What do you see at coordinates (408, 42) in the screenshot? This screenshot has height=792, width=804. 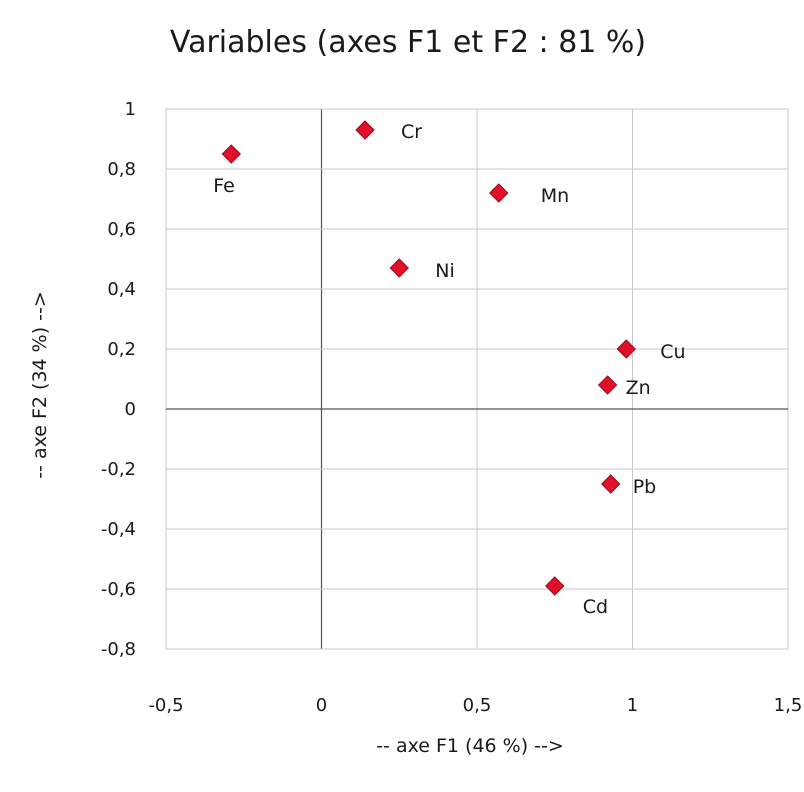 I see `chart-title: Variables (axes F1 et F2 : 81 %)` at bounding box center [408, 42].